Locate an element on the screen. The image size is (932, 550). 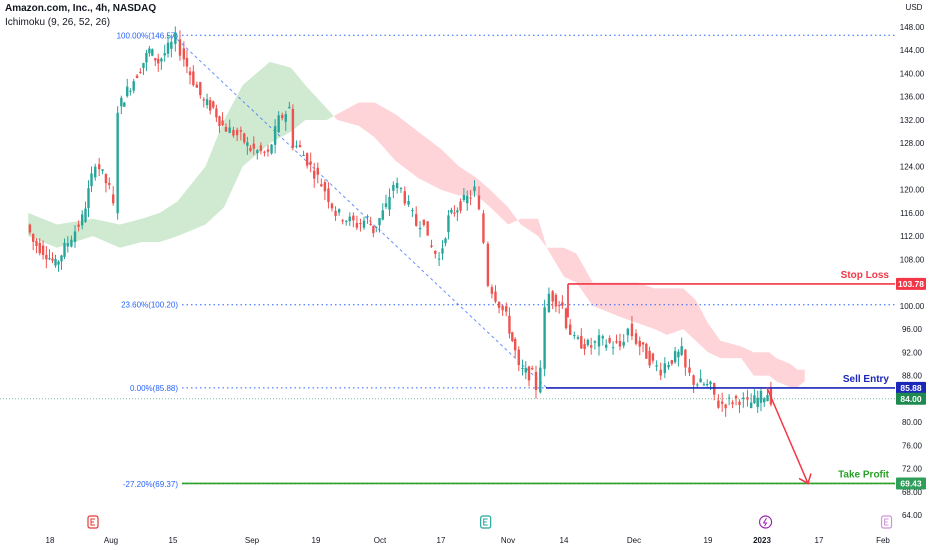
price-tag-text: 69.43 is located at coordinates (911, 483).